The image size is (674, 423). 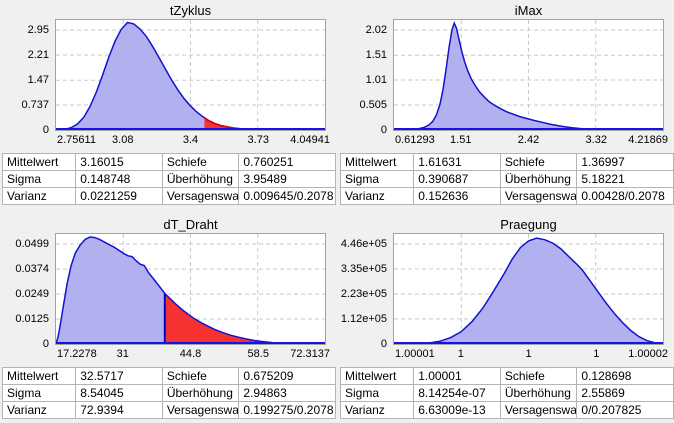 I want to click on x-tick-label: 0.61293, so click(x=415, y=140).